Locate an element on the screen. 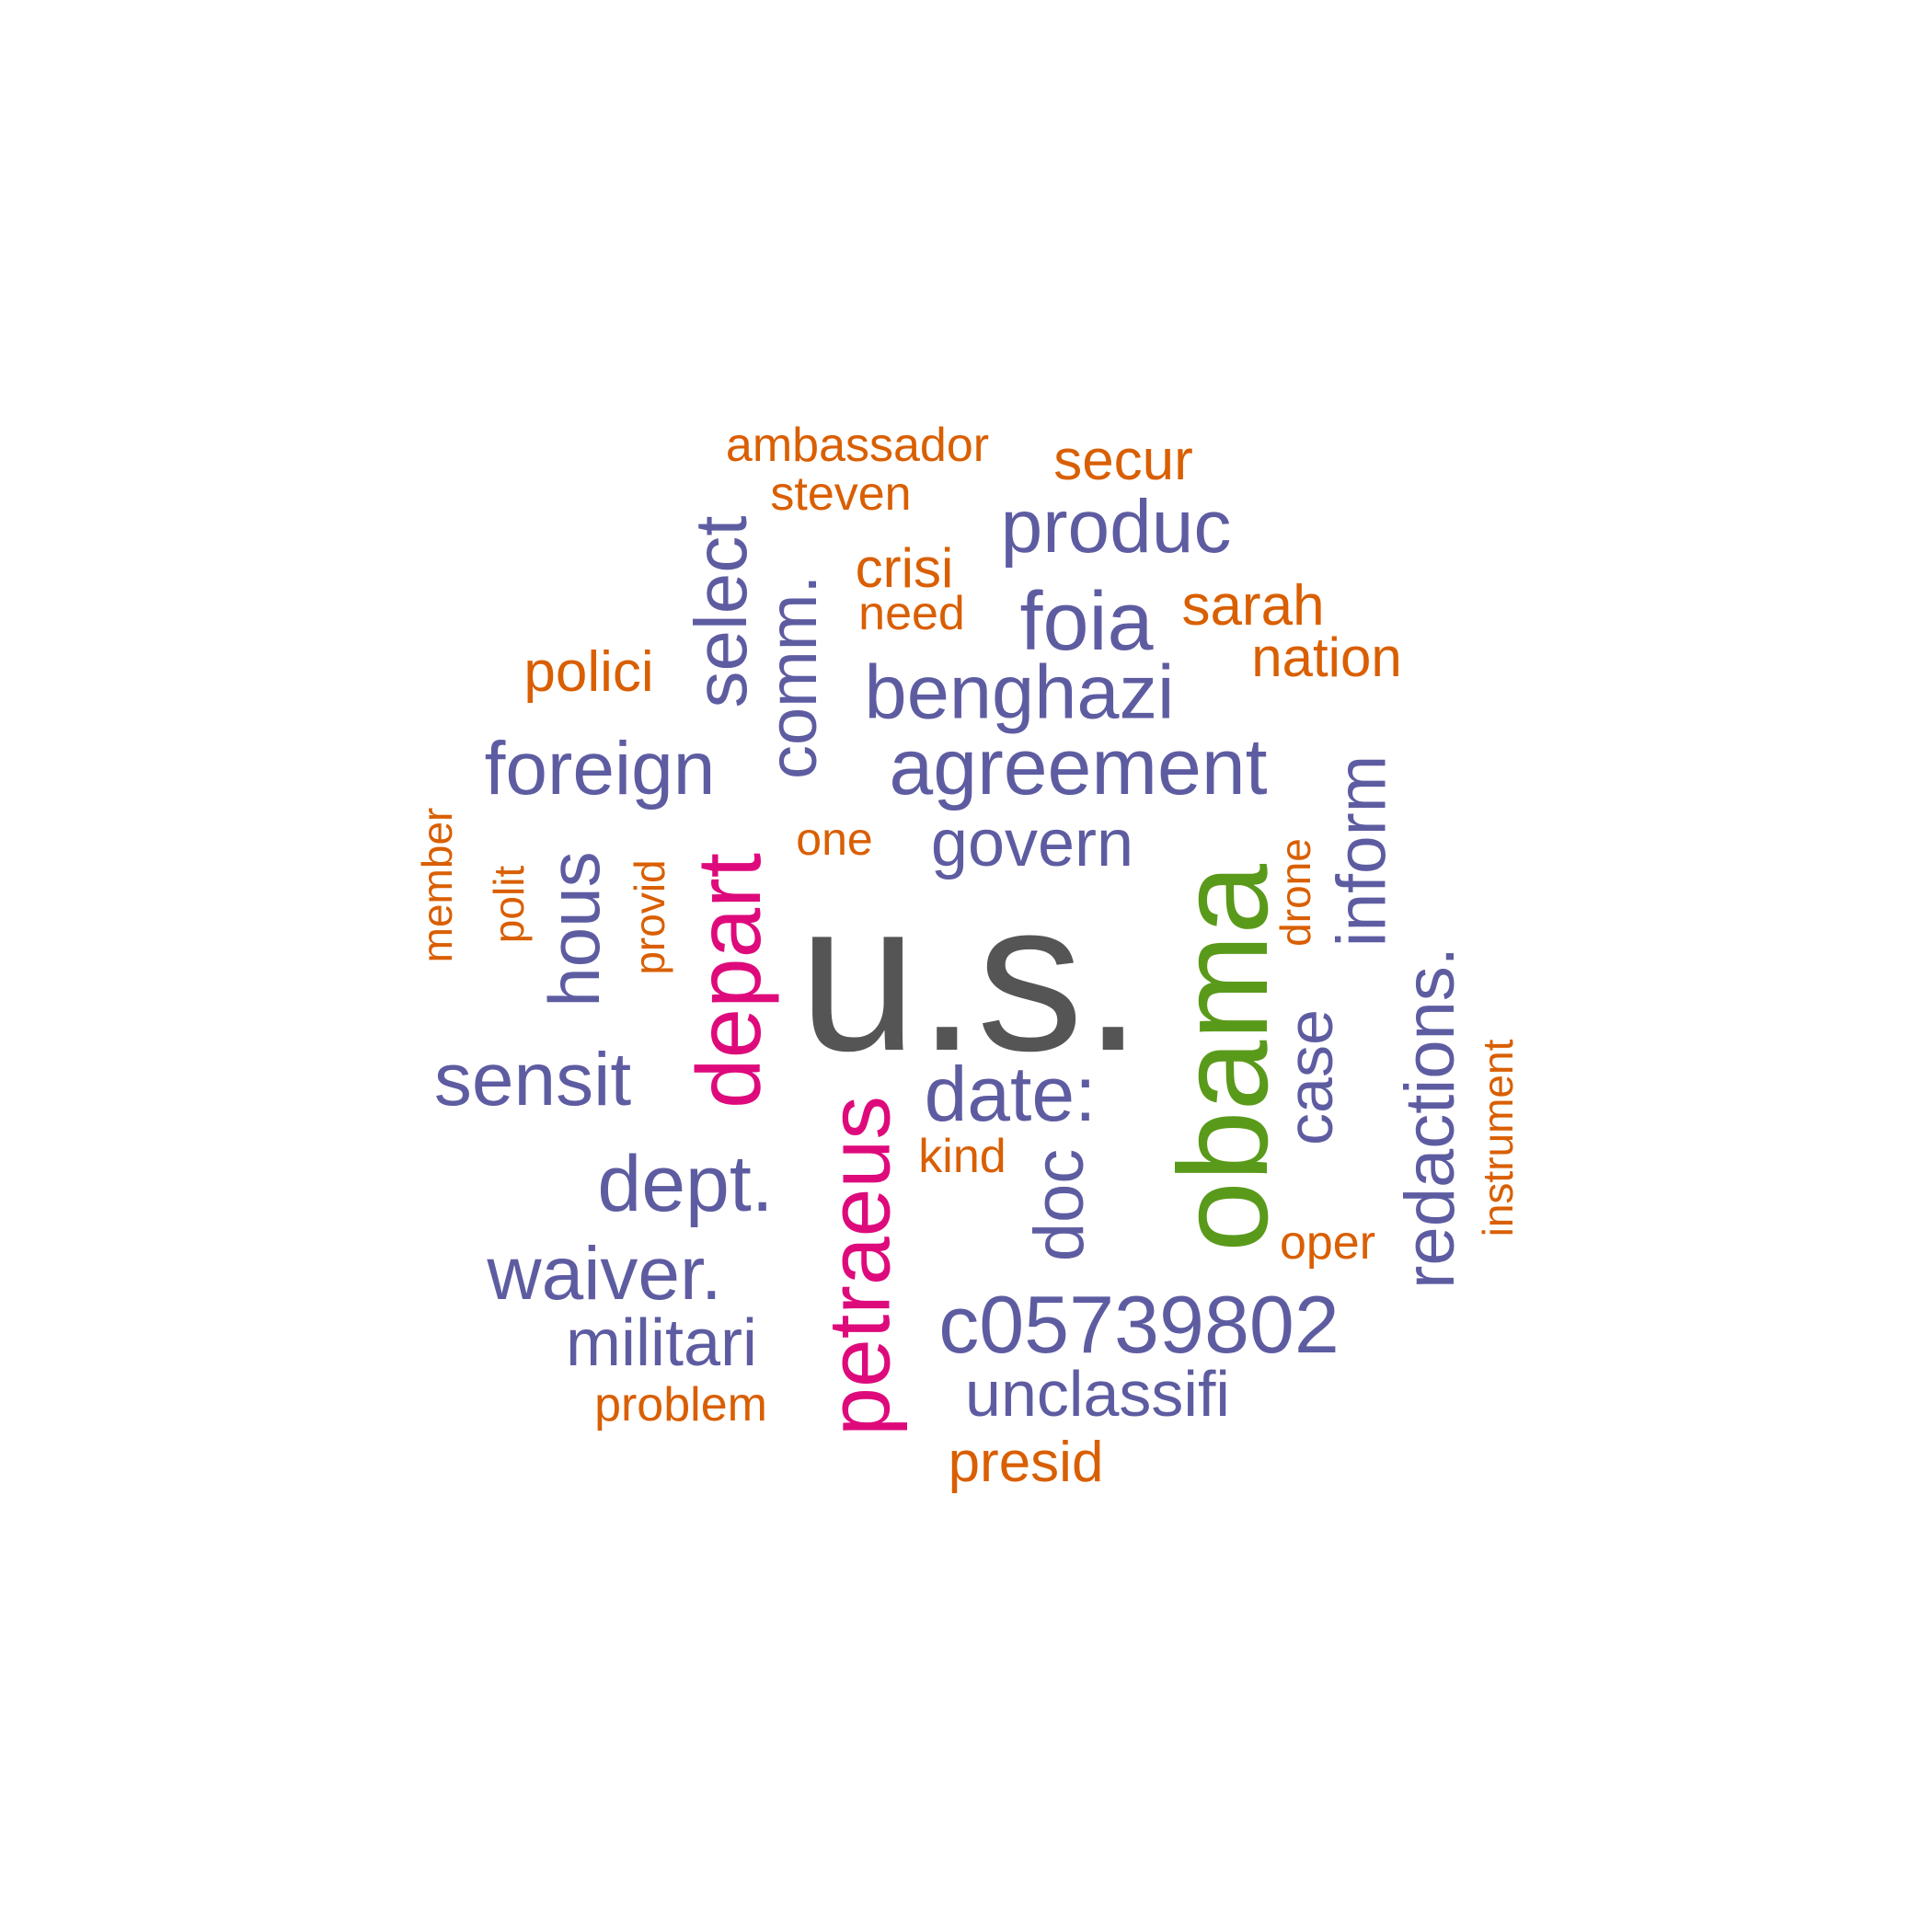 This screenshot has height=1932, width=1932. cloud-word: polici is located at coordinates (588, 672).